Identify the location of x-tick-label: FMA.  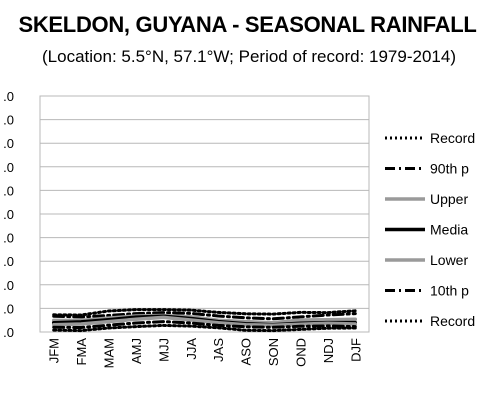
(81, 352).